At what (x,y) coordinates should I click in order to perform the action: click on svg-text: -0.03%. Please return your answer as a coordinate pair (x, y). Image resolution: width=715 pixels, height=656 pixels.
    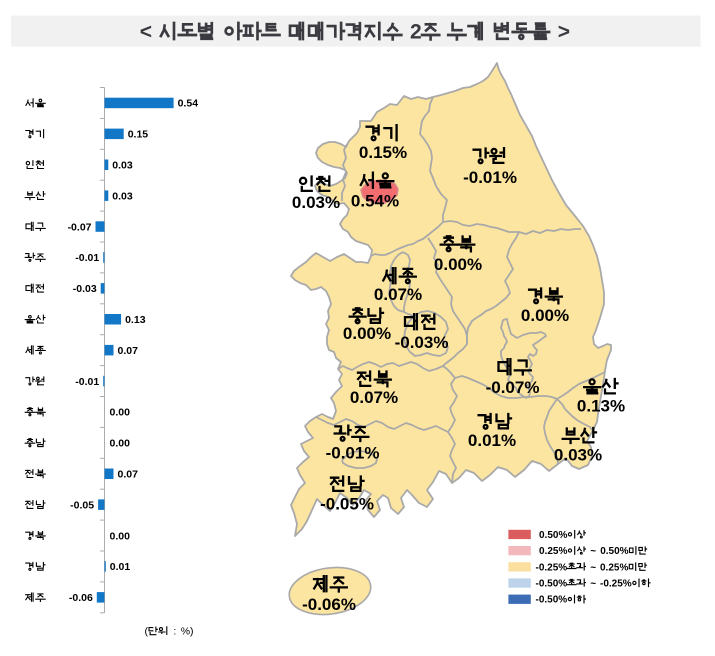
    Looking at the image, I should click on (422, 342).